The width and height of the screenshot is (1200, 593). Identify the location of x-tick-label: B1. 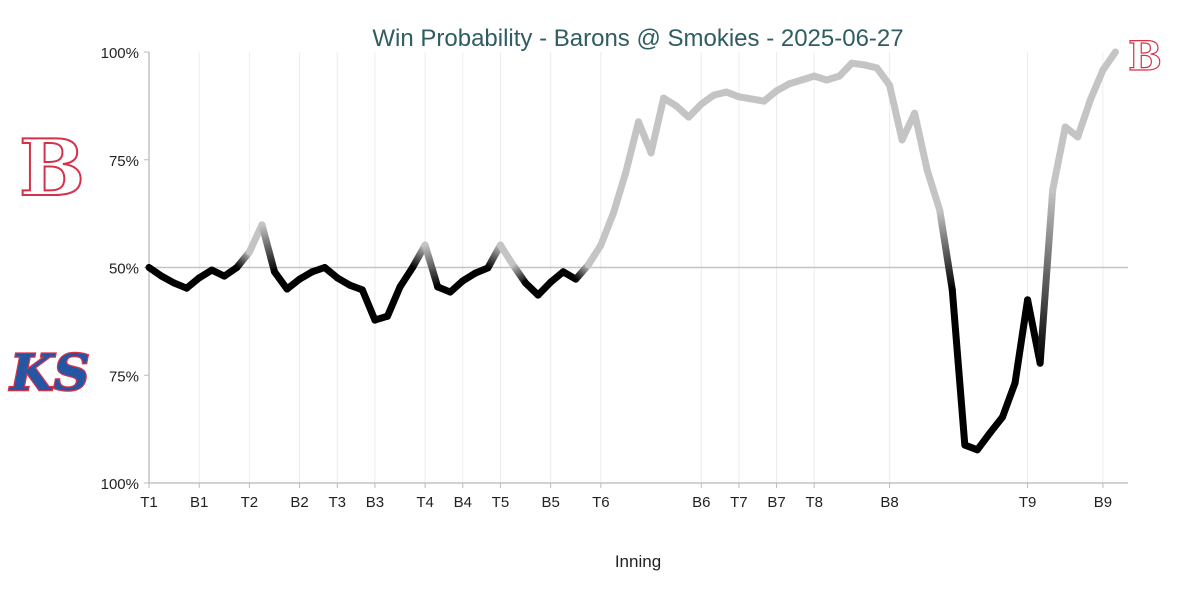
(199, 502).